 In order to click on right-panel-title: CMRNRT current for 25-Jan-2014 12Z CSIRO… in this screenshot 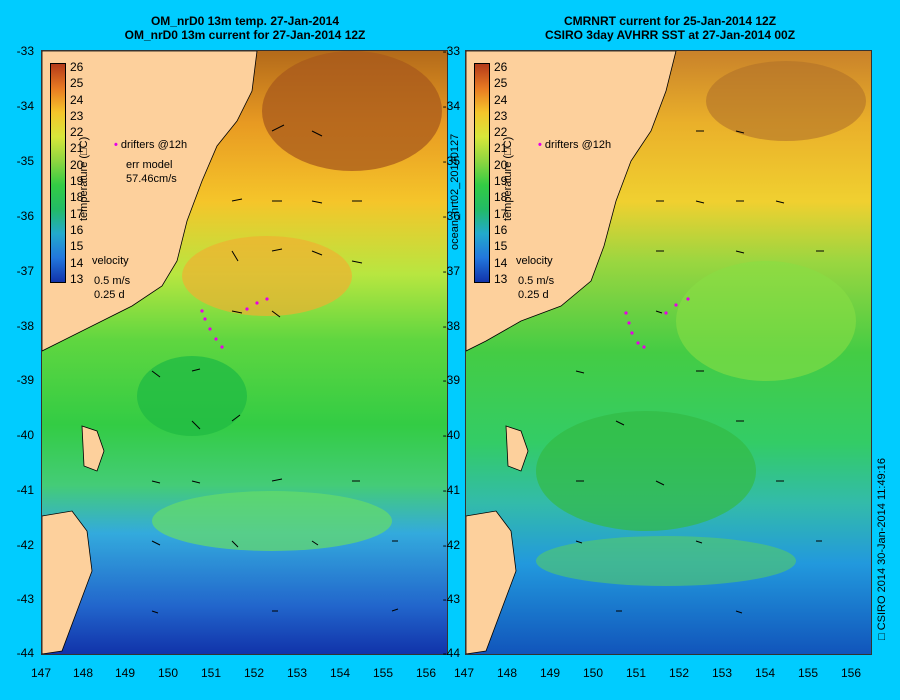, I will do `click(670, 28)`.